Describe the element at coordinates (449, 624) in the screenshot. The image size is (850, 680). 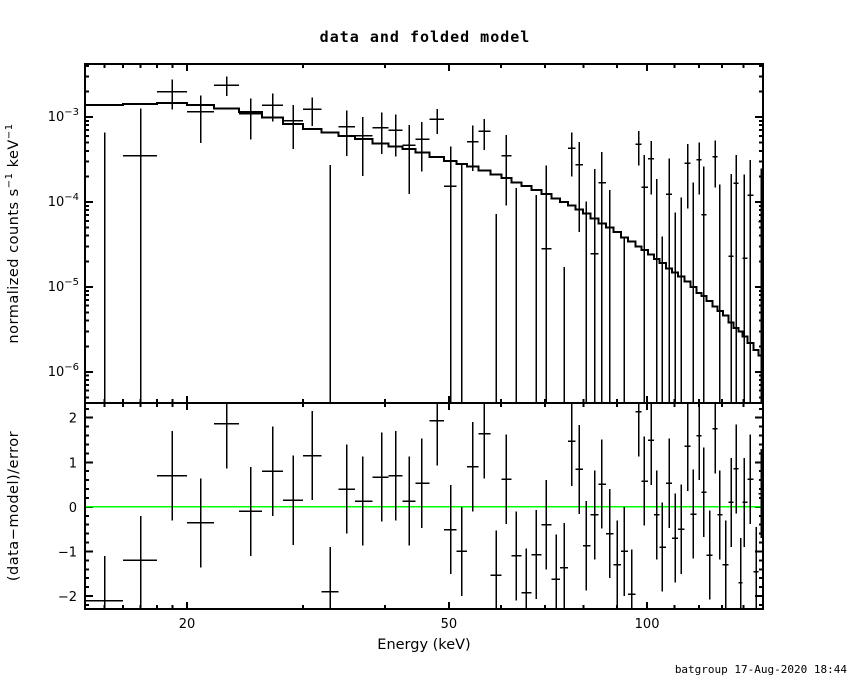
I see `x-tick-label: 50` at that location.